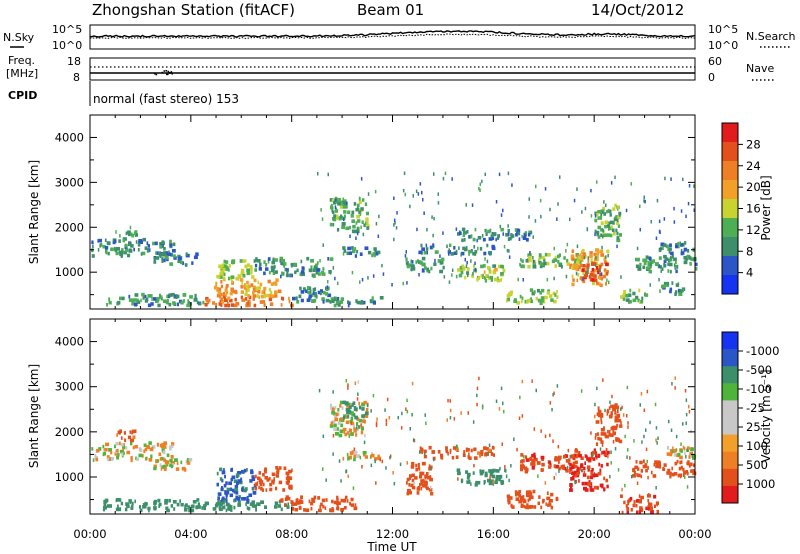 The height and width of the screenshot is (554, 800). Describe the element at coordinates (730, 417) in the screenshot. I see `colorbar-frame` at that location.